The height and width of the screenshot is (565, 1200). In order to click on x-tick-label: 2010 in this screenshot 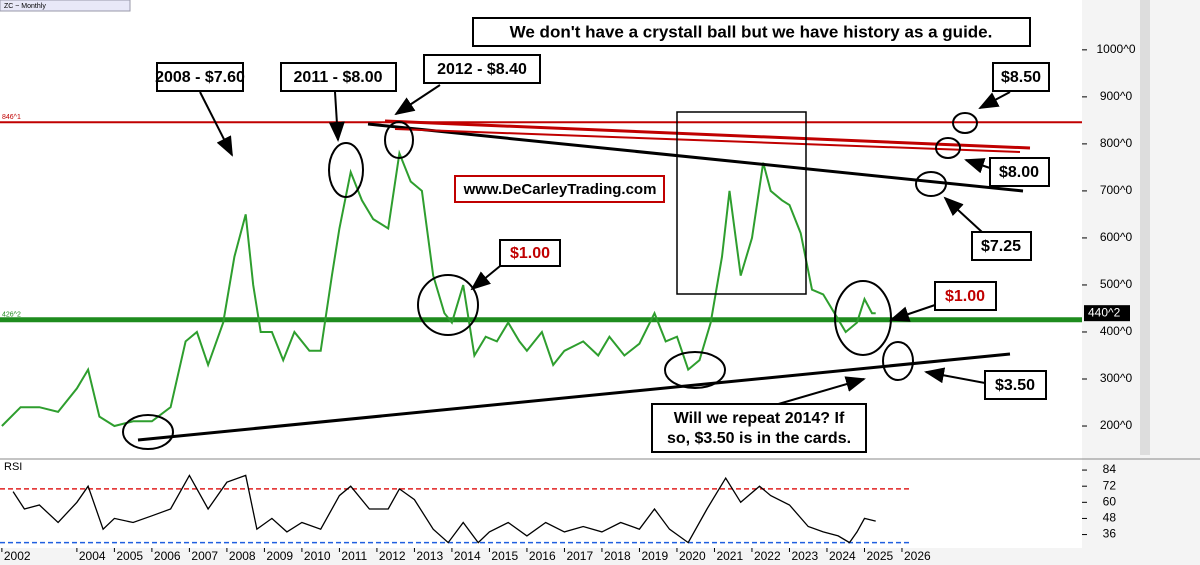, I will do `click(317, 556)`.